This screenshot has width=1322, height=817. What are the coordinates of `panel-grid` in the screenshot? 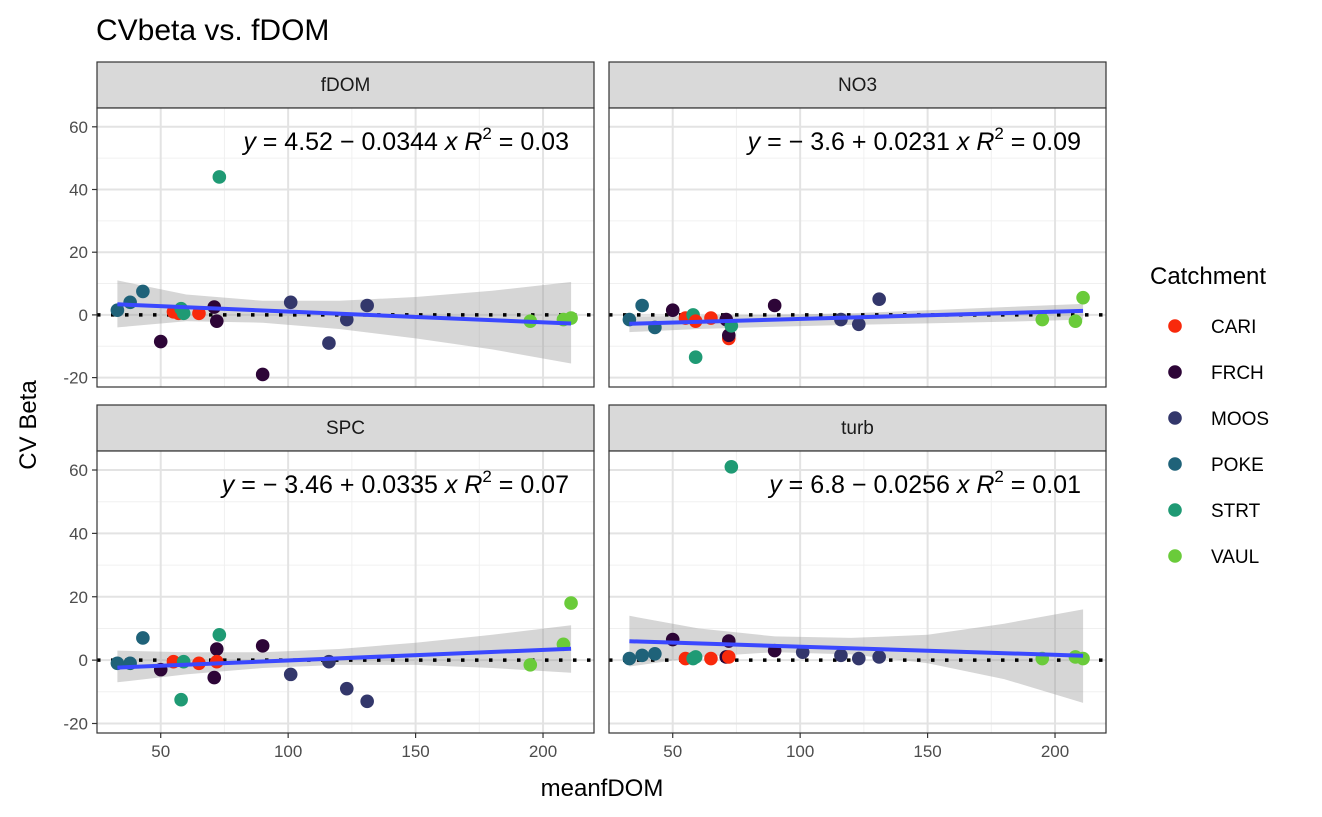 It's located at (345, 592).